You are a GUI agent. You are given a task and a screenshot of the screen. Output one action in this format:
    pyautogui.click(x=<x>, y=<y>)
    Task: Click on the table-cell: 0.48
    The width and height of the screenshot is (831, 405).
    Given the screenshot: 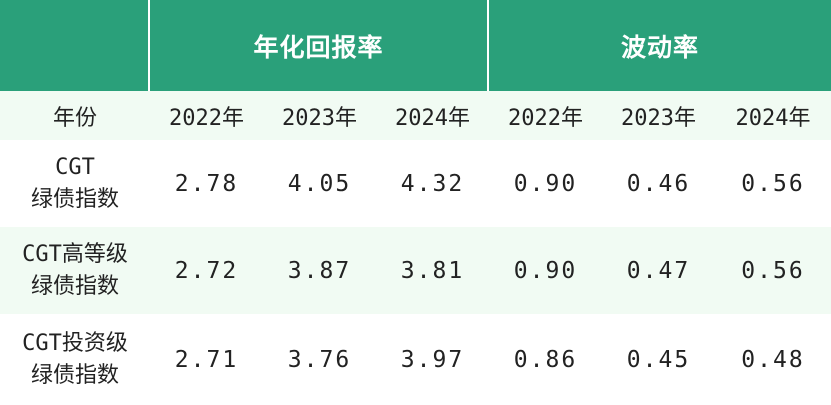 What is the action you would take?
    pyautogui.click(x=773, y=359)
    